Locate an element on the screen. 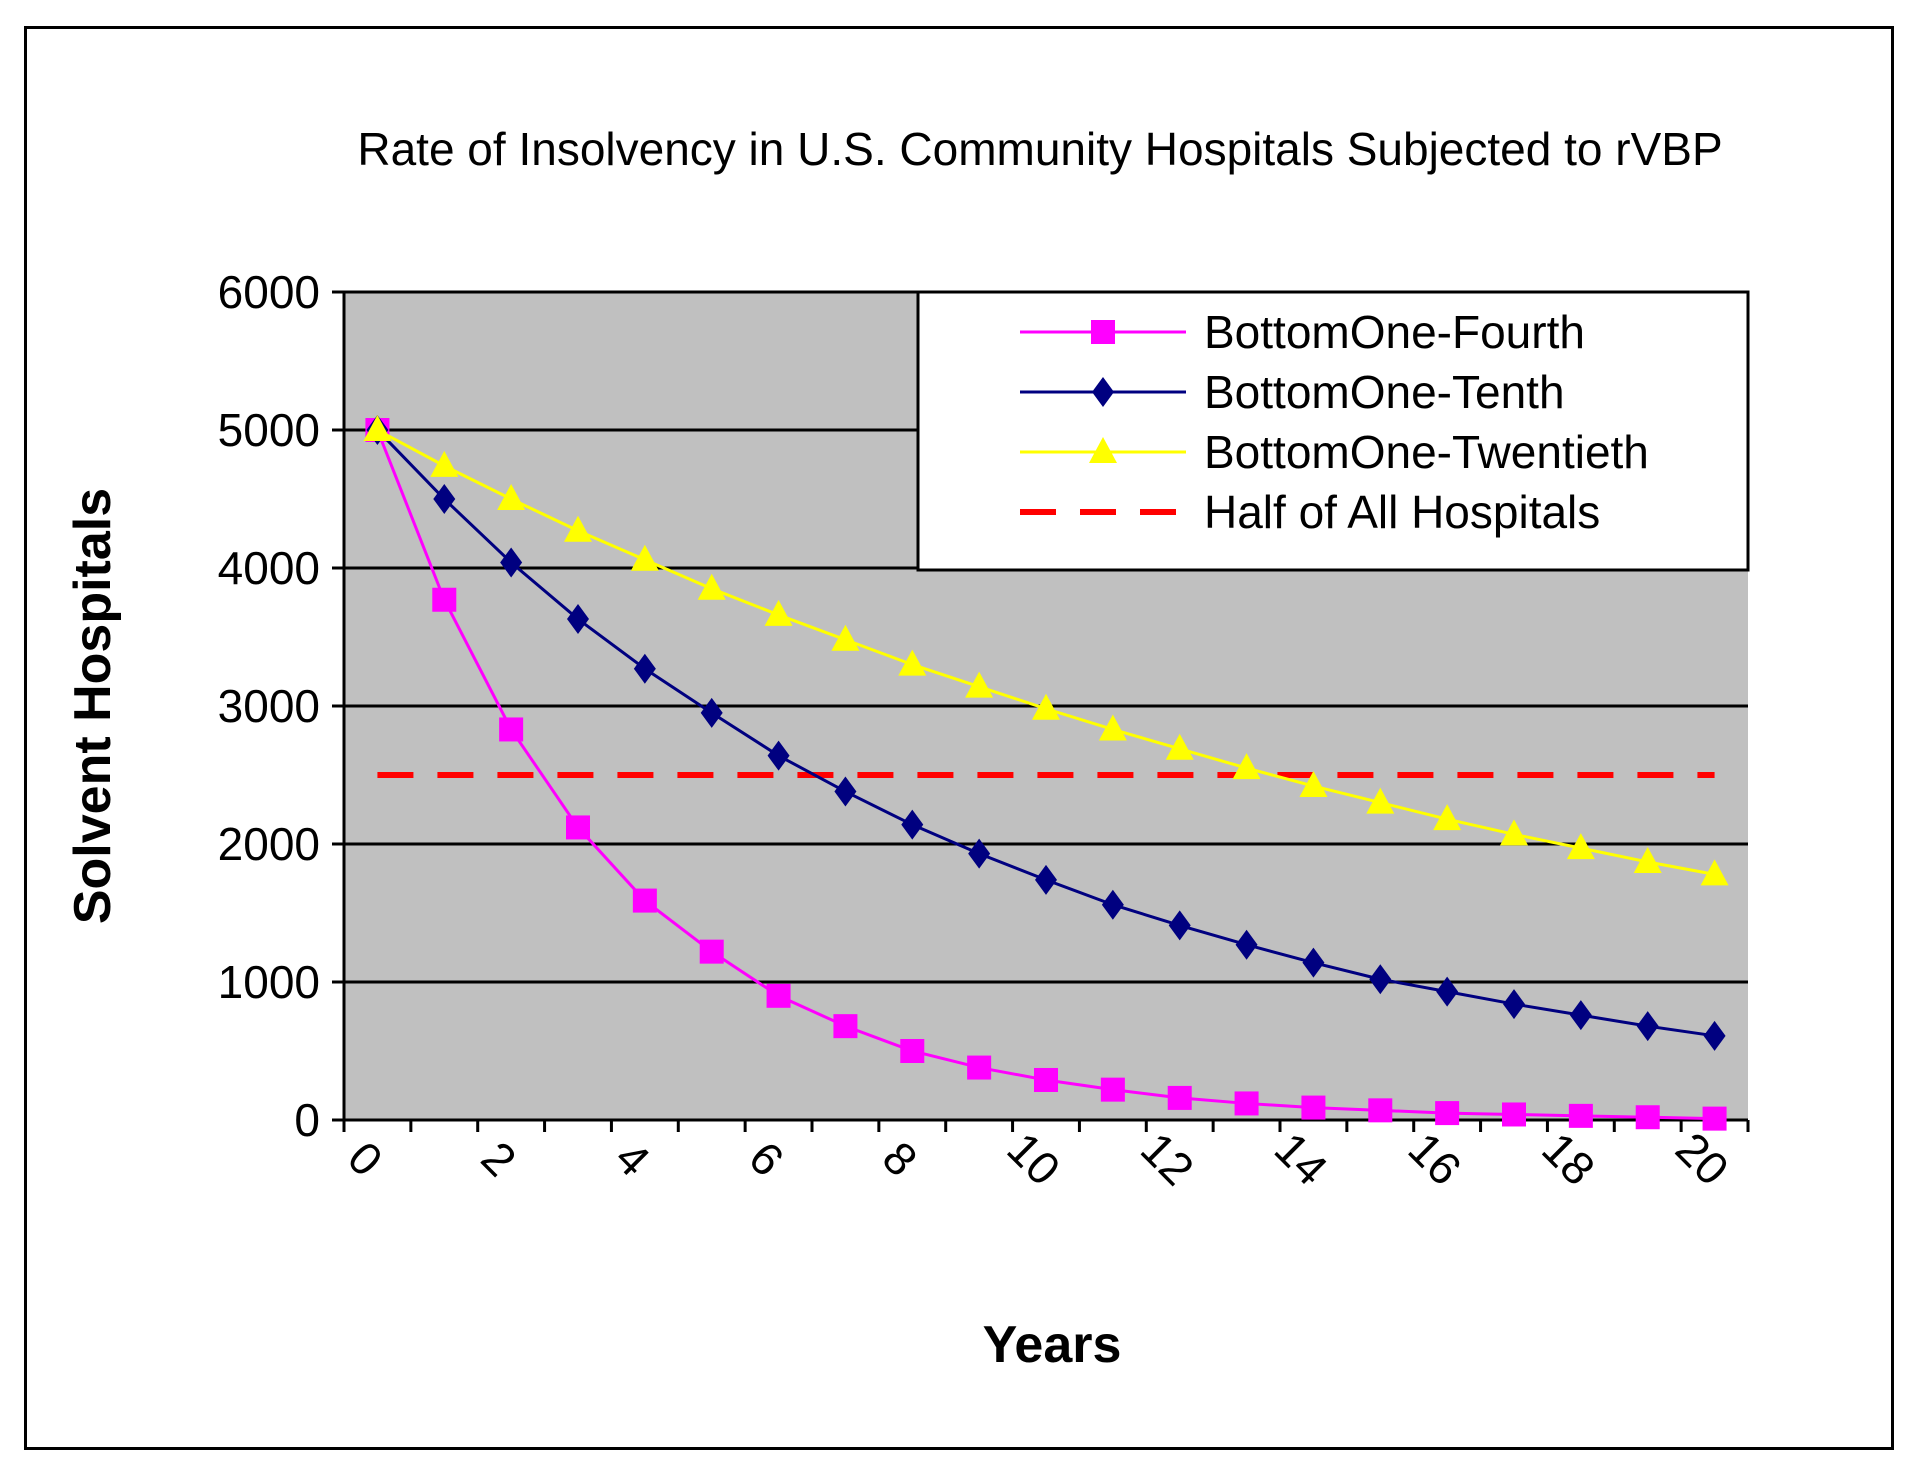  y-tick-label: 5000 is located at coordinates (269, 430).